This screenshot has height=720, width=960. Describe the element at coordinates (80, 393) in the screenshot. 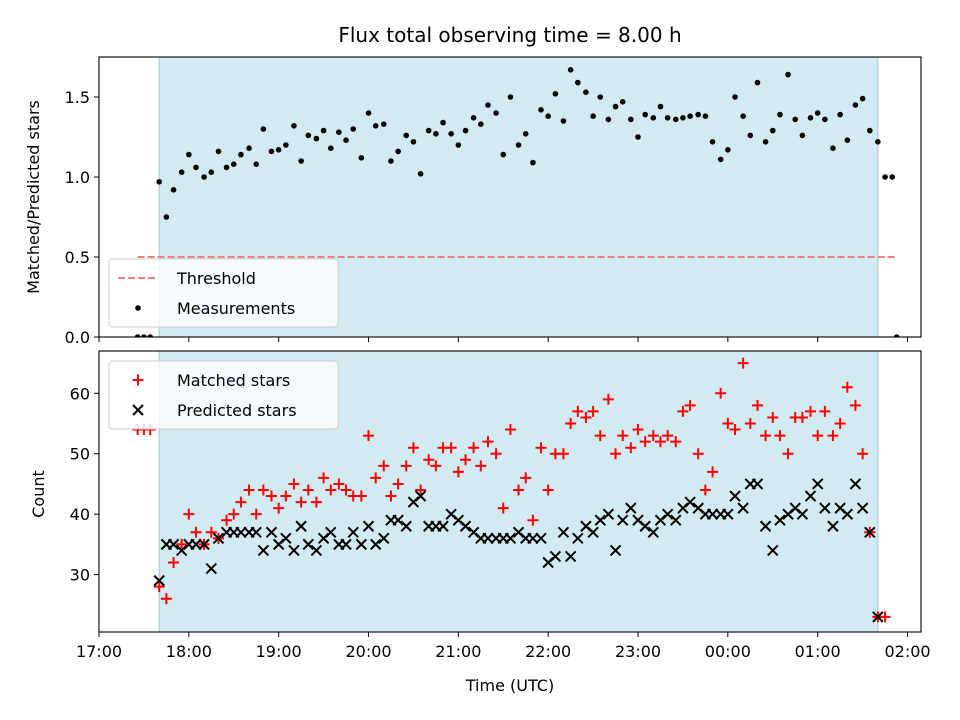

I see `bottom-y-tick-label: 60` at that location.